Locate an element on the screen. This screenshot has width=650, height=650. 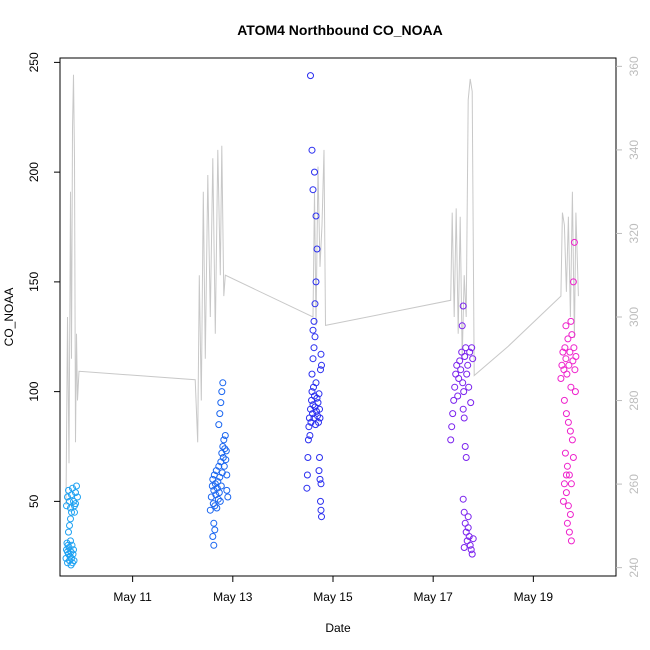
y2-axis: 240 260 280 300 320 340 360 is located at coordinates (628, 317).